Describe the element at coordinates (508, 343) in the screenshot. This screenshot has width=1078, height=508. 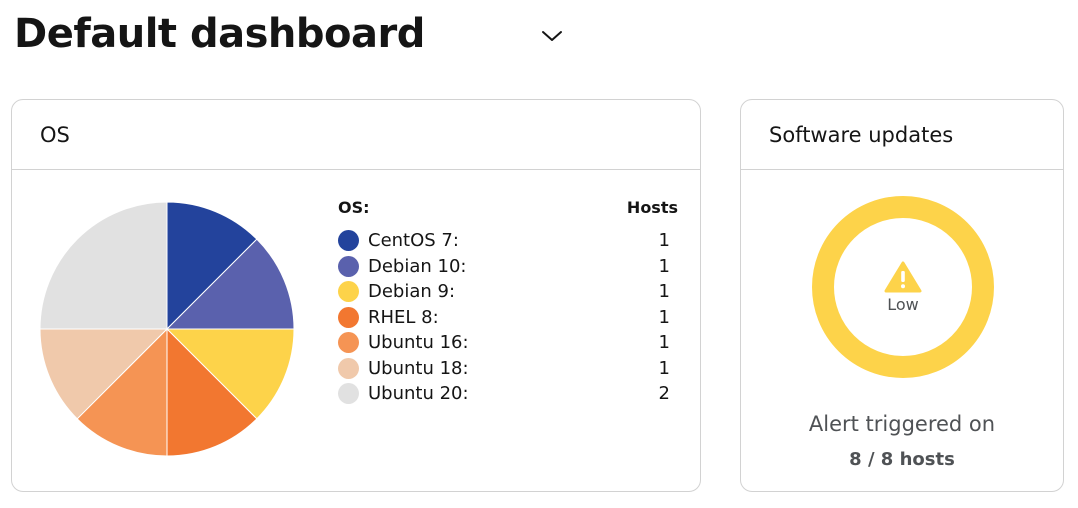
I see `legend-item-ubuntu-16: Ubuntu 16: 1` at that location.